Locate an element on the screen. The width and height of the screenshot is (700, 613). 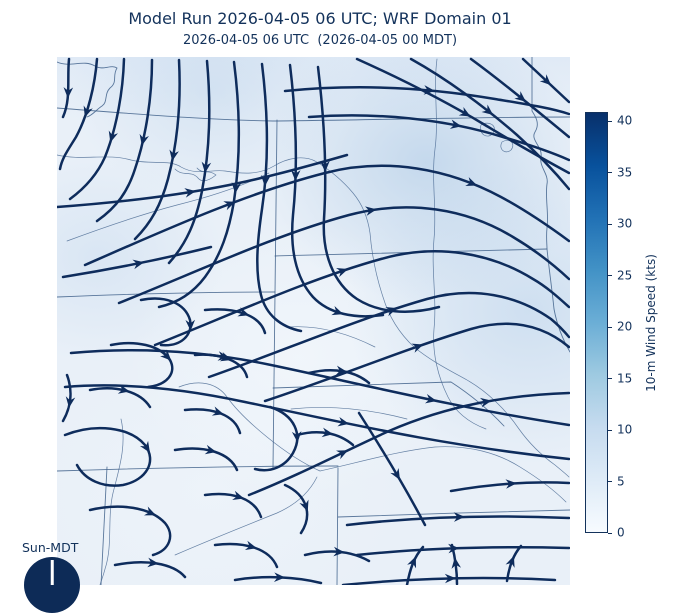
colorbar-tick-label: 5 is located at coordinates (621, 481).